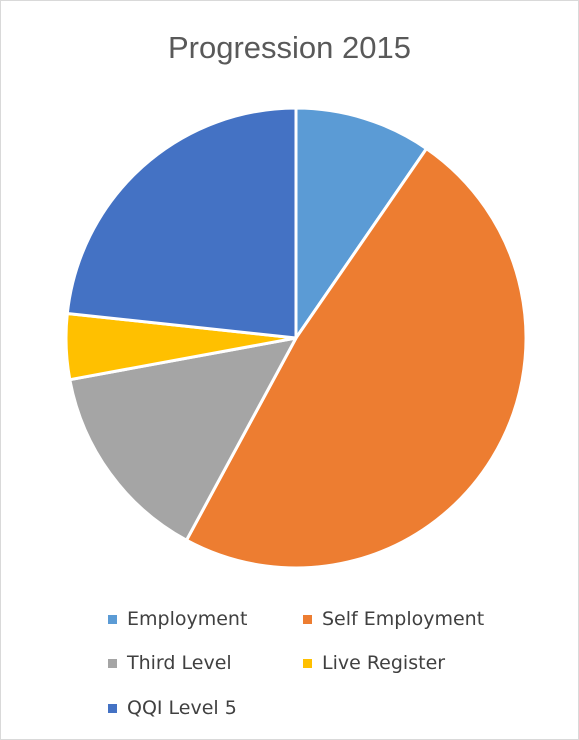 This screenshot has height=740, width=579. I want to click on pie-slice-employment, so click(361, 223).